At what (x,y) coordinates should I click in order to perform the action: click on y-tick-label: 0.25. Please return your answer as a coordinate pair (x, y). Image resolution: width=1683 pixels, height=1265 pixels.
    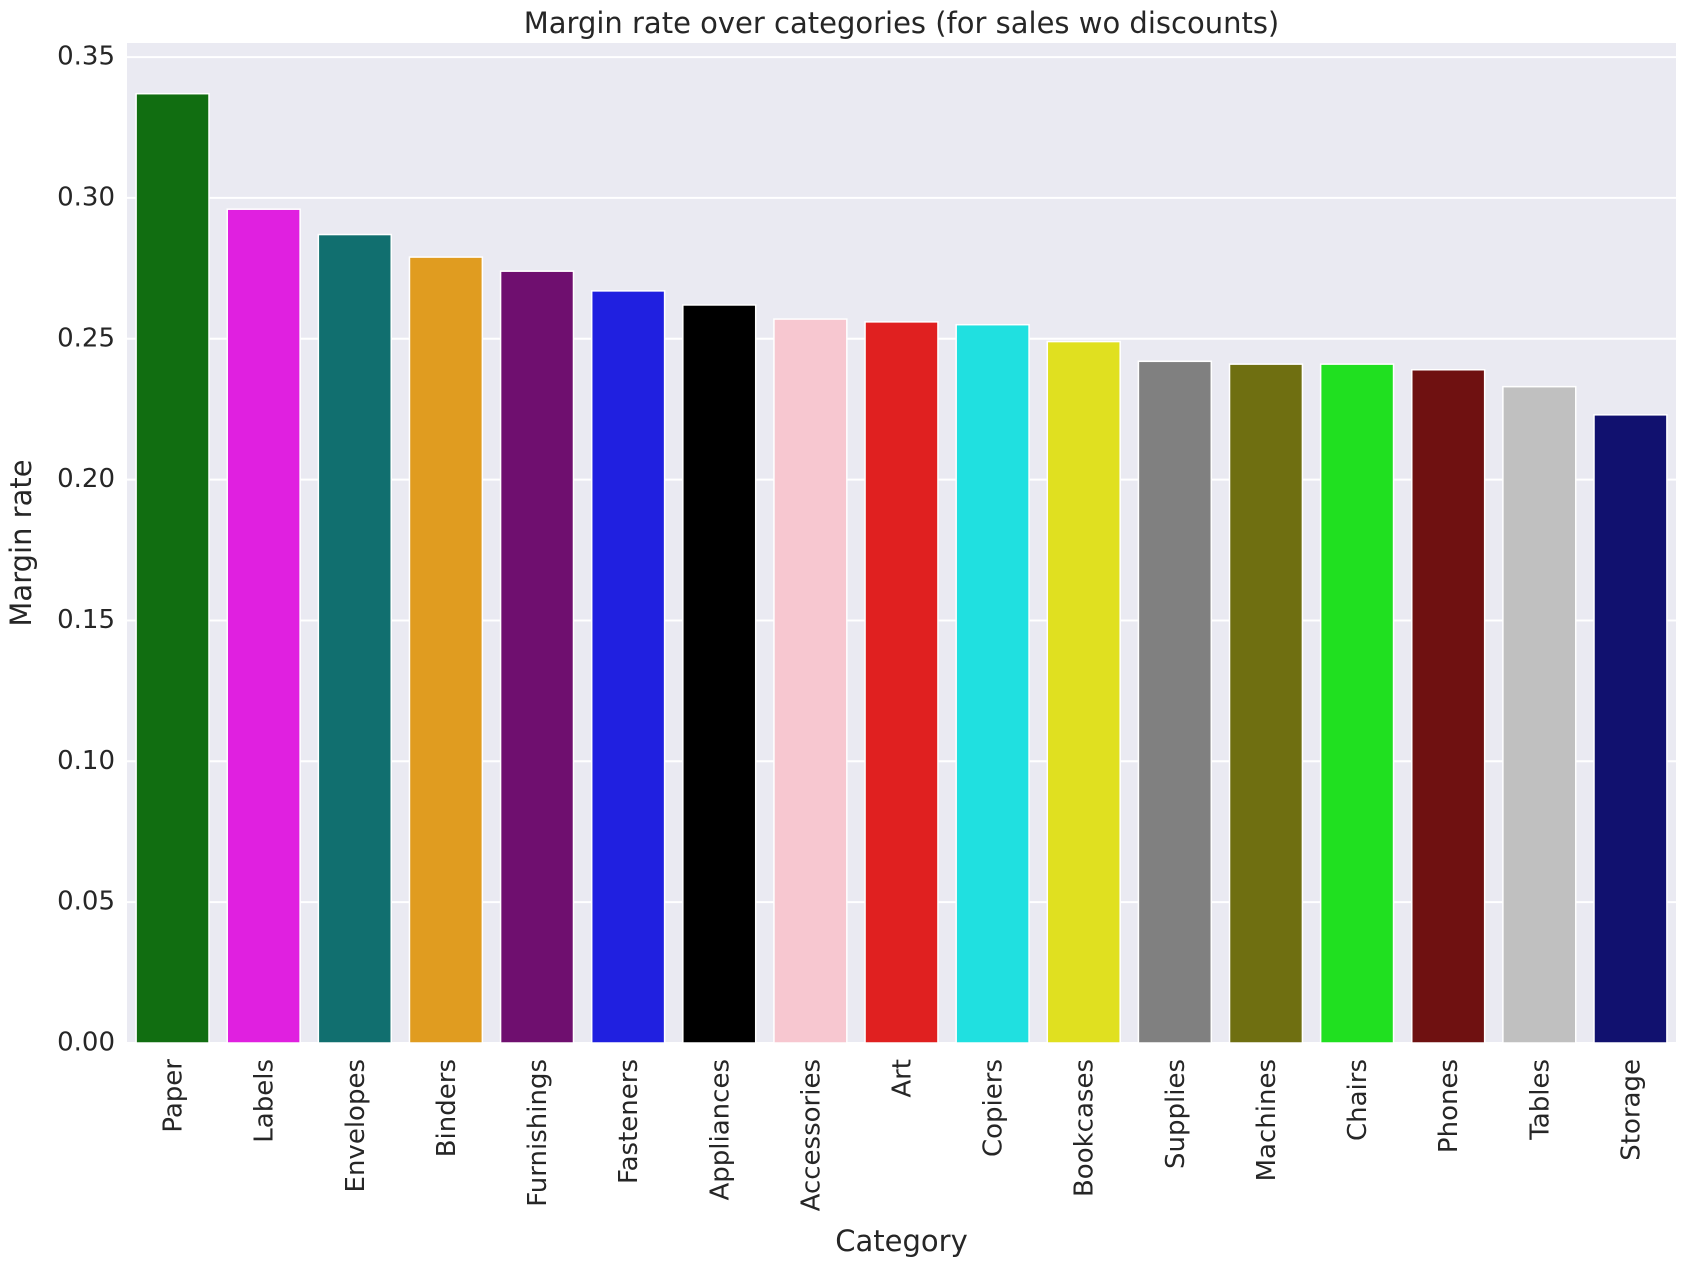
    Looking at the image, I should click on (86, 338).